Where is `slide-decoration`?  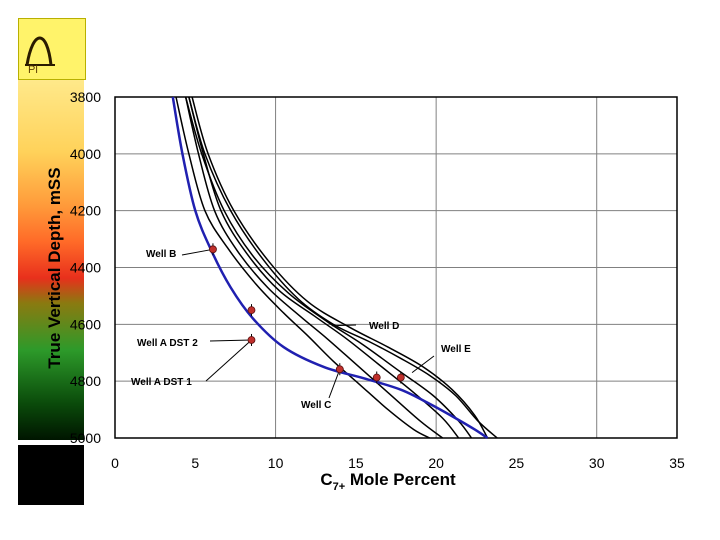
slide-decoration is located at coordinates (51, 292).